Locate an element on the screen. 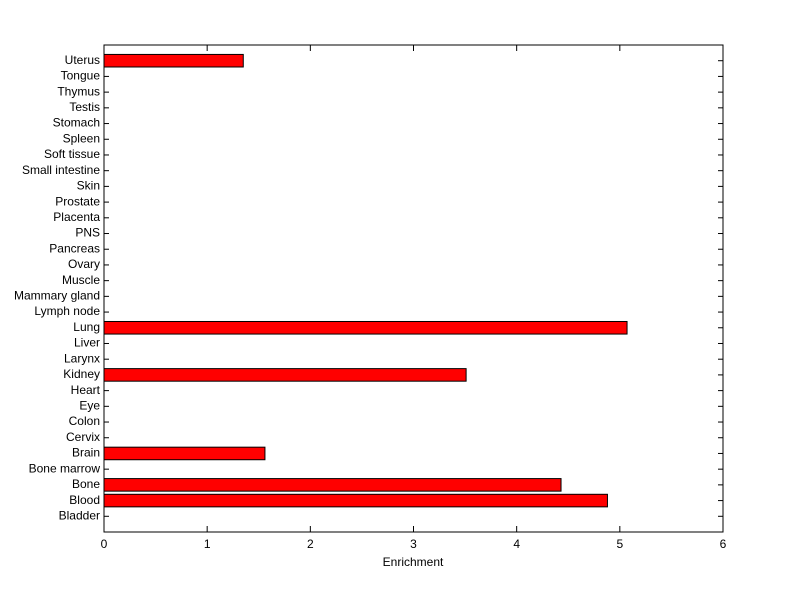 The image size is (800, 604). y-tick-label: Thymus is located at coordinates (78, 91).